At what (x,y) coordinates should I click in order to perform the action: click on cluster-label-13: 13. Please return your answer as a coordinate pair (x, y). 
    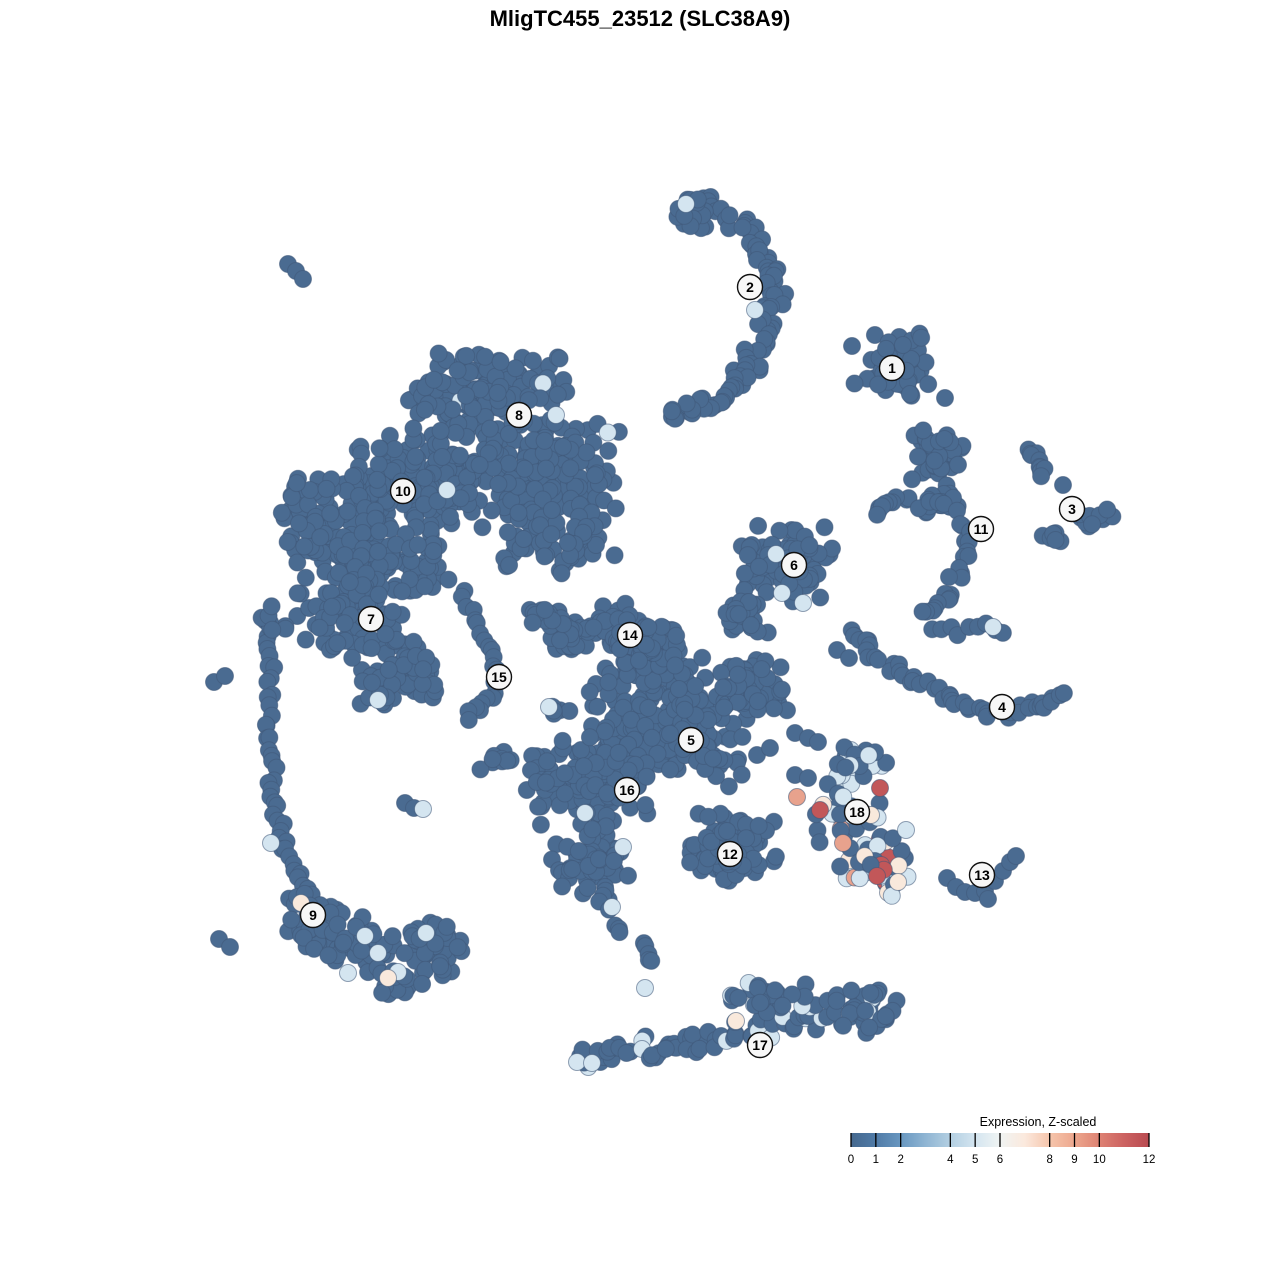
    Looking at the image, I should click on (982, 875).